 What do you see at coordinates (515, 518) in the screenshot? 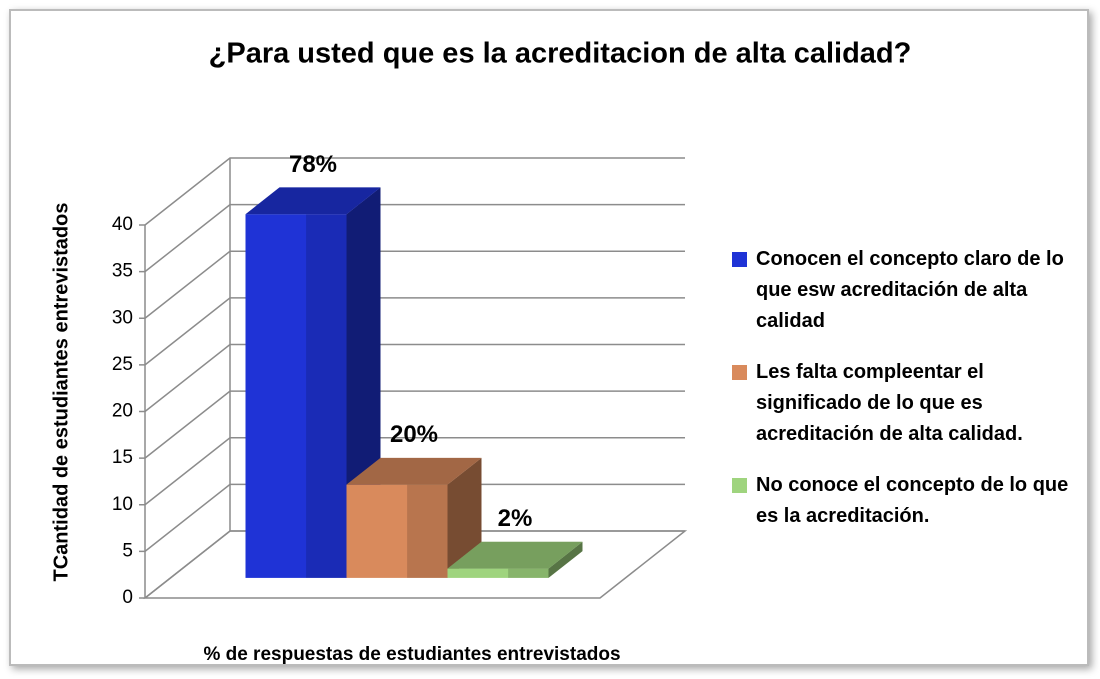
I see `data-label: 2%` at bounding box center [515, 518].